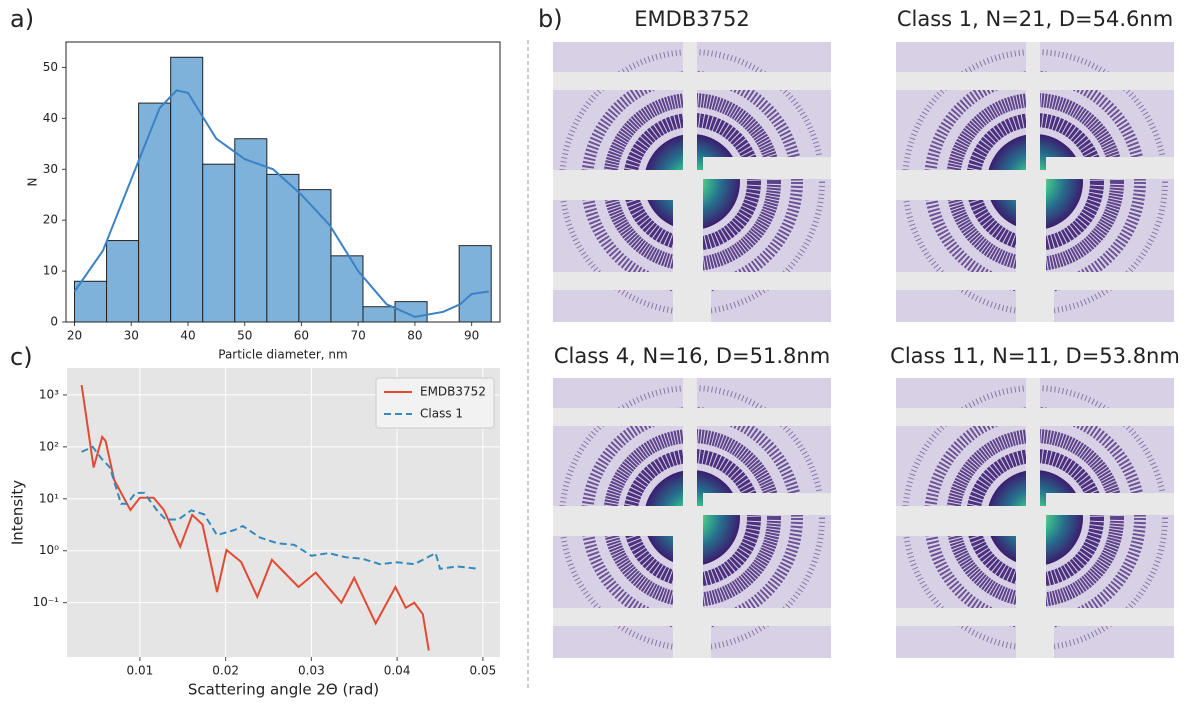  What do you see at coordinates (50, 169) in the screenshot?
I see `y-tick-label: 30` at bounding box center [50, 169].